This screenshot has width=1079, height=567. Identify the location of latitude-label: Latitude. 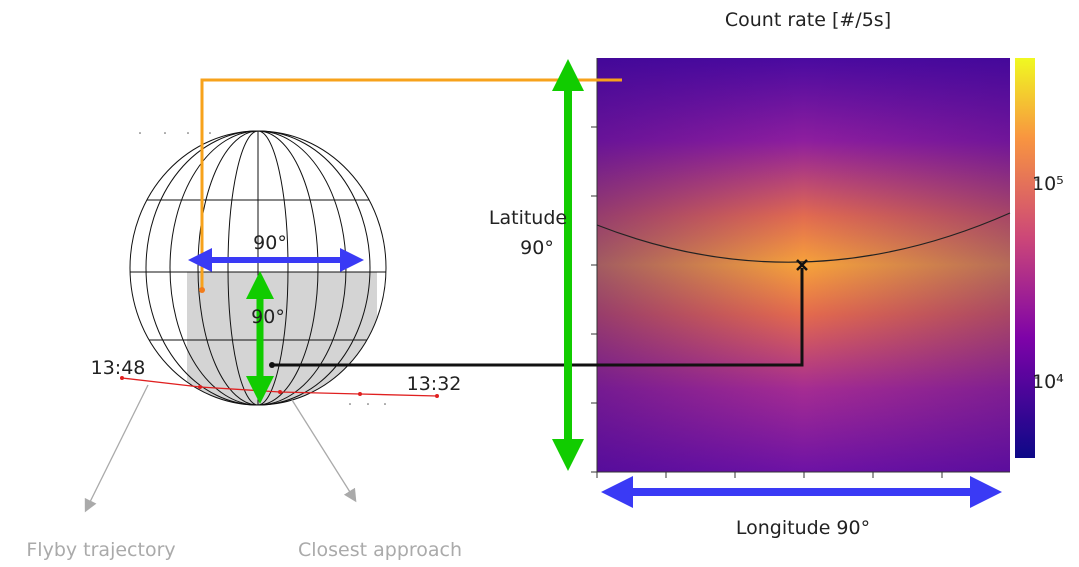
(528, 218).